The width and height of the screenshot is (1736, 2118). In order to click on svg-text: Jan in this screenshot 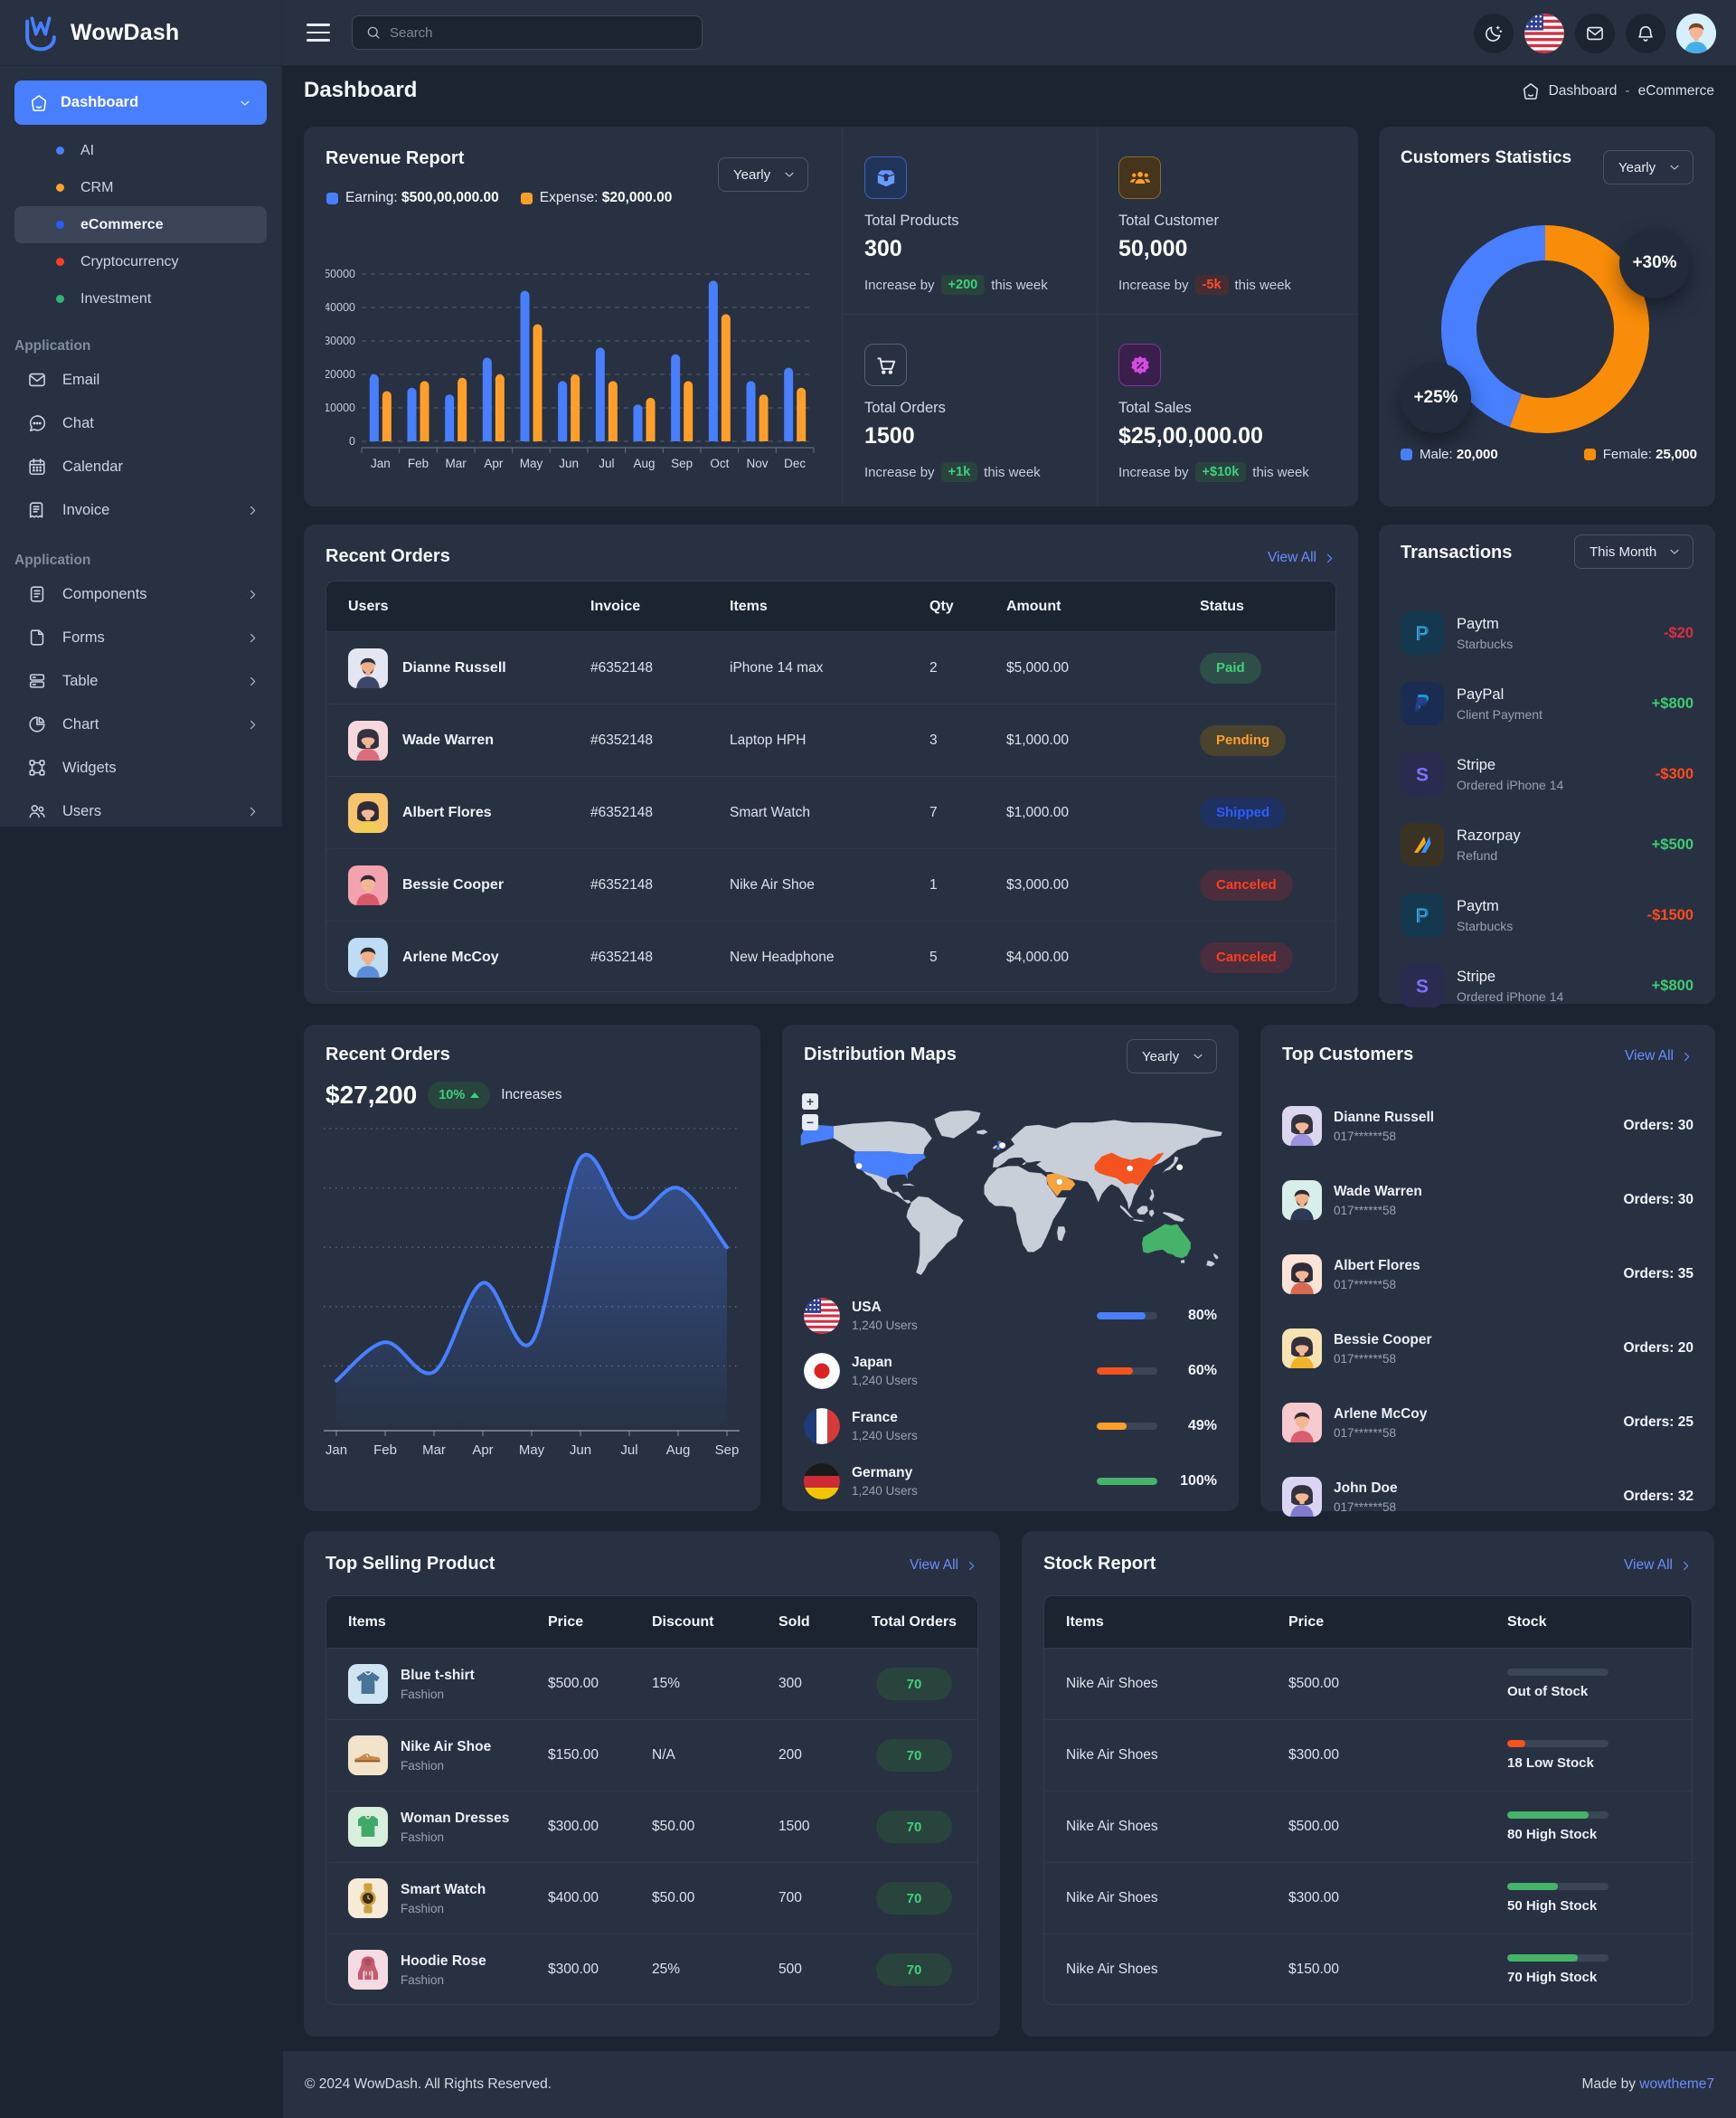, I will do `click(337, 1450)`.